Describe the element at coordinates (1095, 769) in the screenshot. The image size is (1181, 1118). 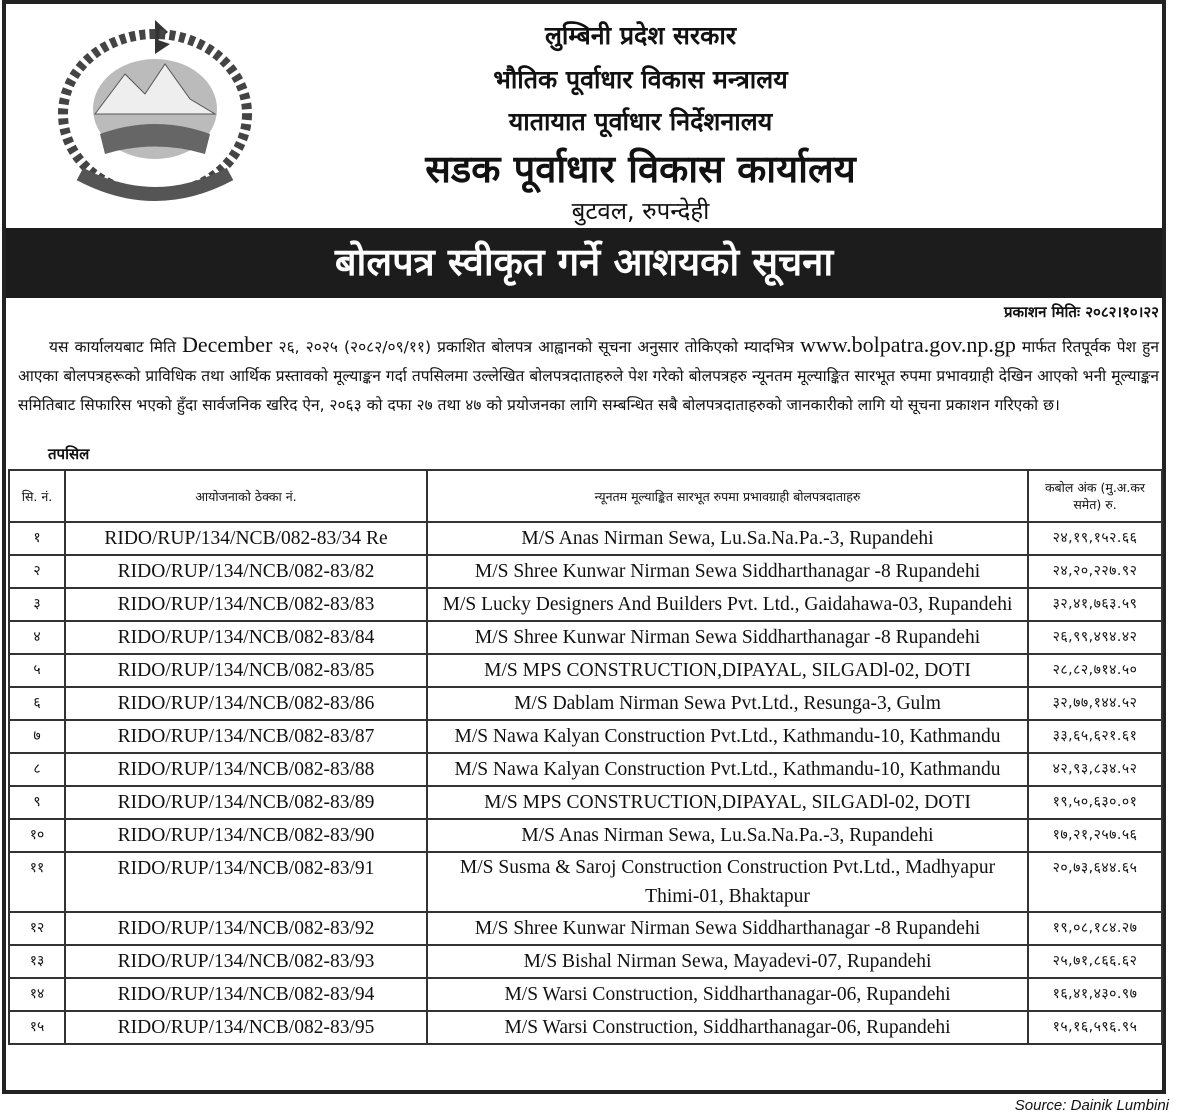
I see `amount-cell: ४२,९३,८३४.५२` at that location.